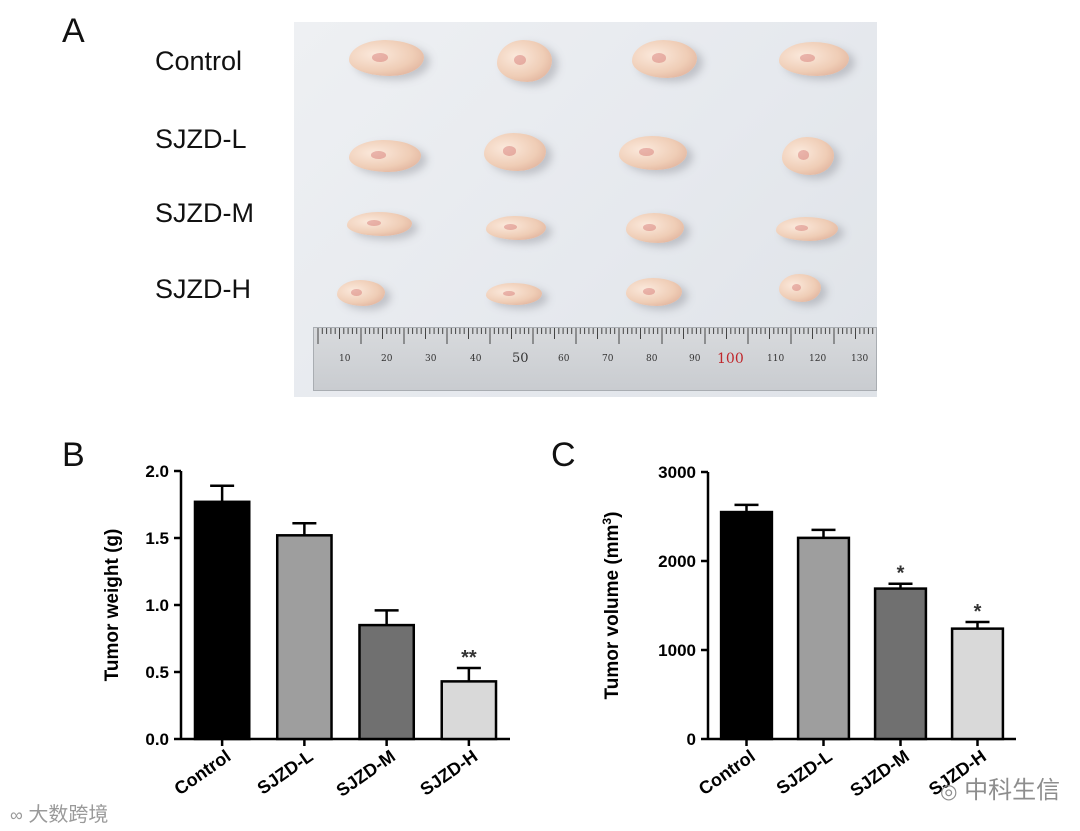 This screenshot has width=1080, height=831. I want to click on ruler-number: 90, so click(695, 359).